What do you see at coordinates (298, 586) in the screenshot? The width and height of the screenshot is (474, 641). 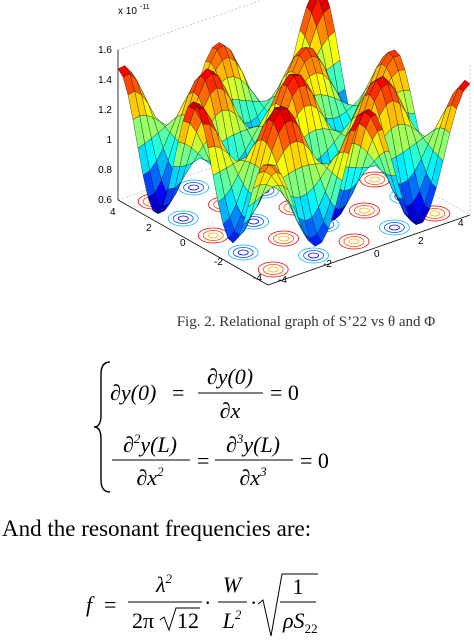 I see `formula-term: 1` at bounding box center [298, 586].